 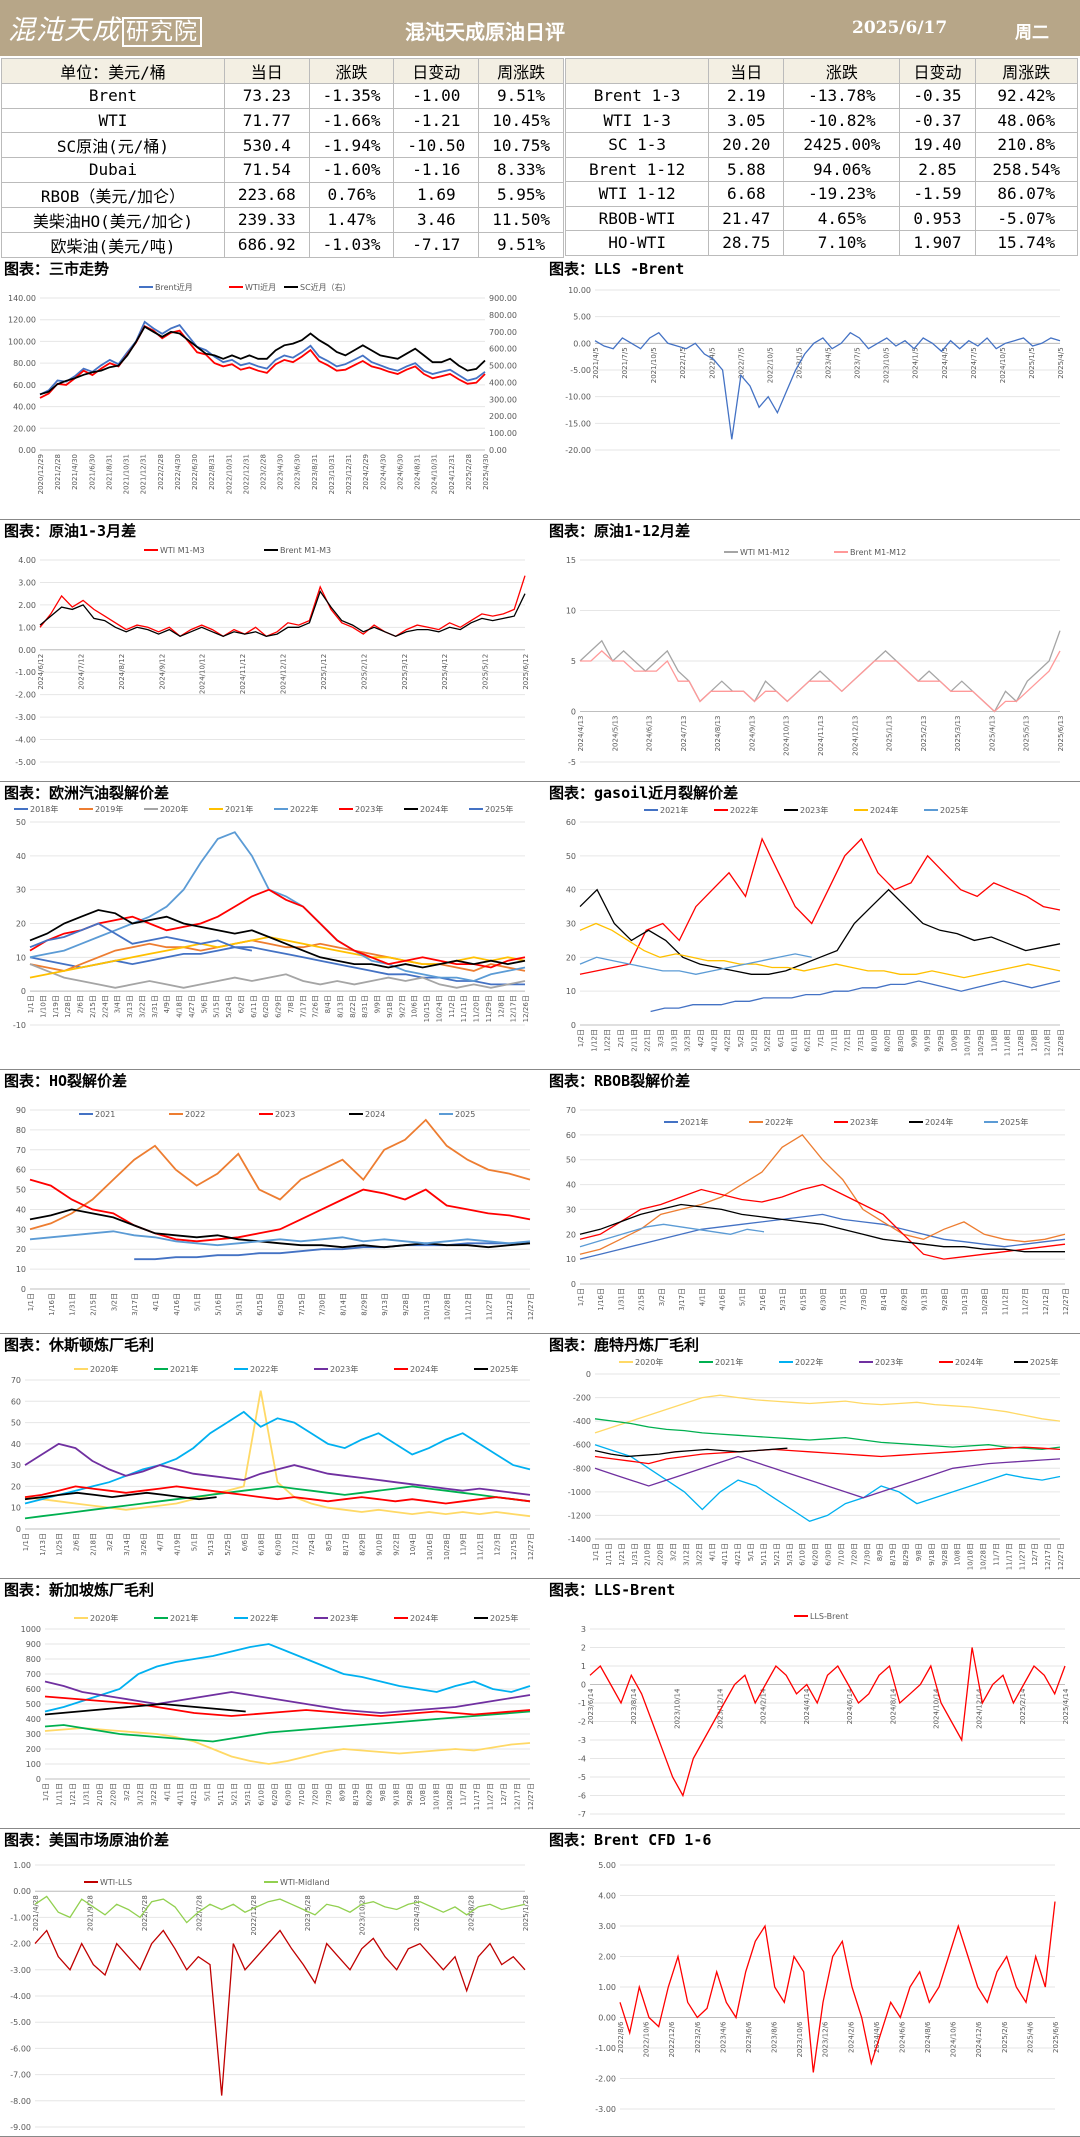 What do you see at coordinates (754, 1040) in the screenshot?
I see `x-tick-label: 5/12日` at bounding box center [754, 1040].